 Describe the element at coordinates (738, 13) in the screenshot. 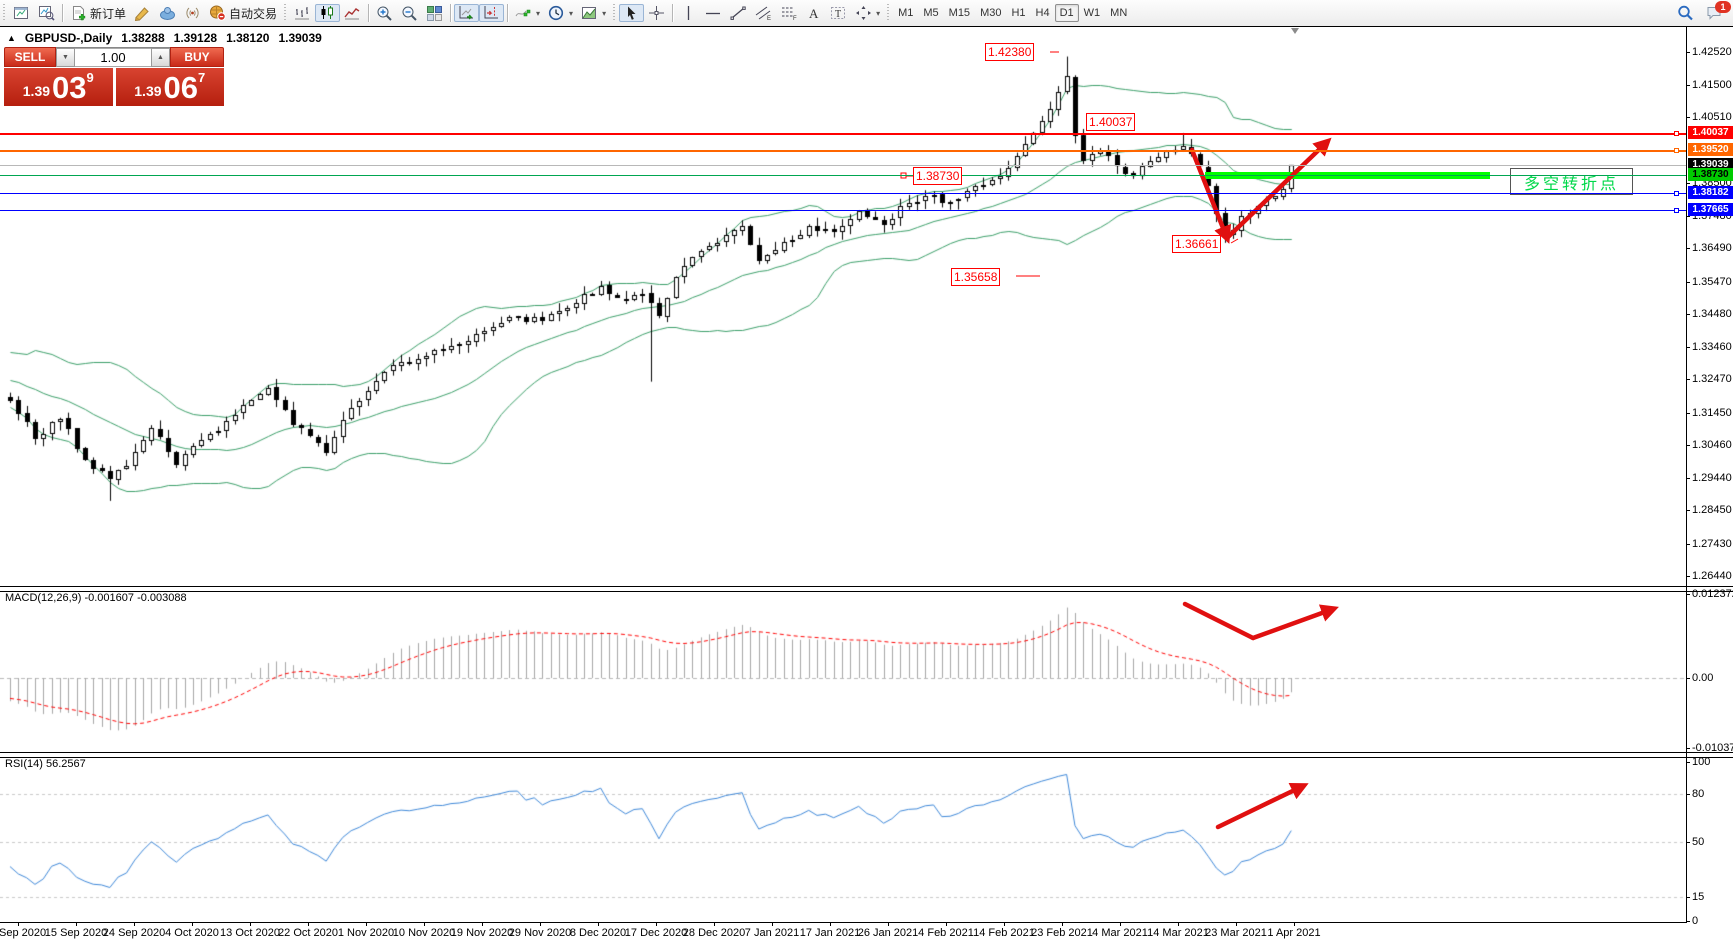

I see `trendline-tool-button` at that location.